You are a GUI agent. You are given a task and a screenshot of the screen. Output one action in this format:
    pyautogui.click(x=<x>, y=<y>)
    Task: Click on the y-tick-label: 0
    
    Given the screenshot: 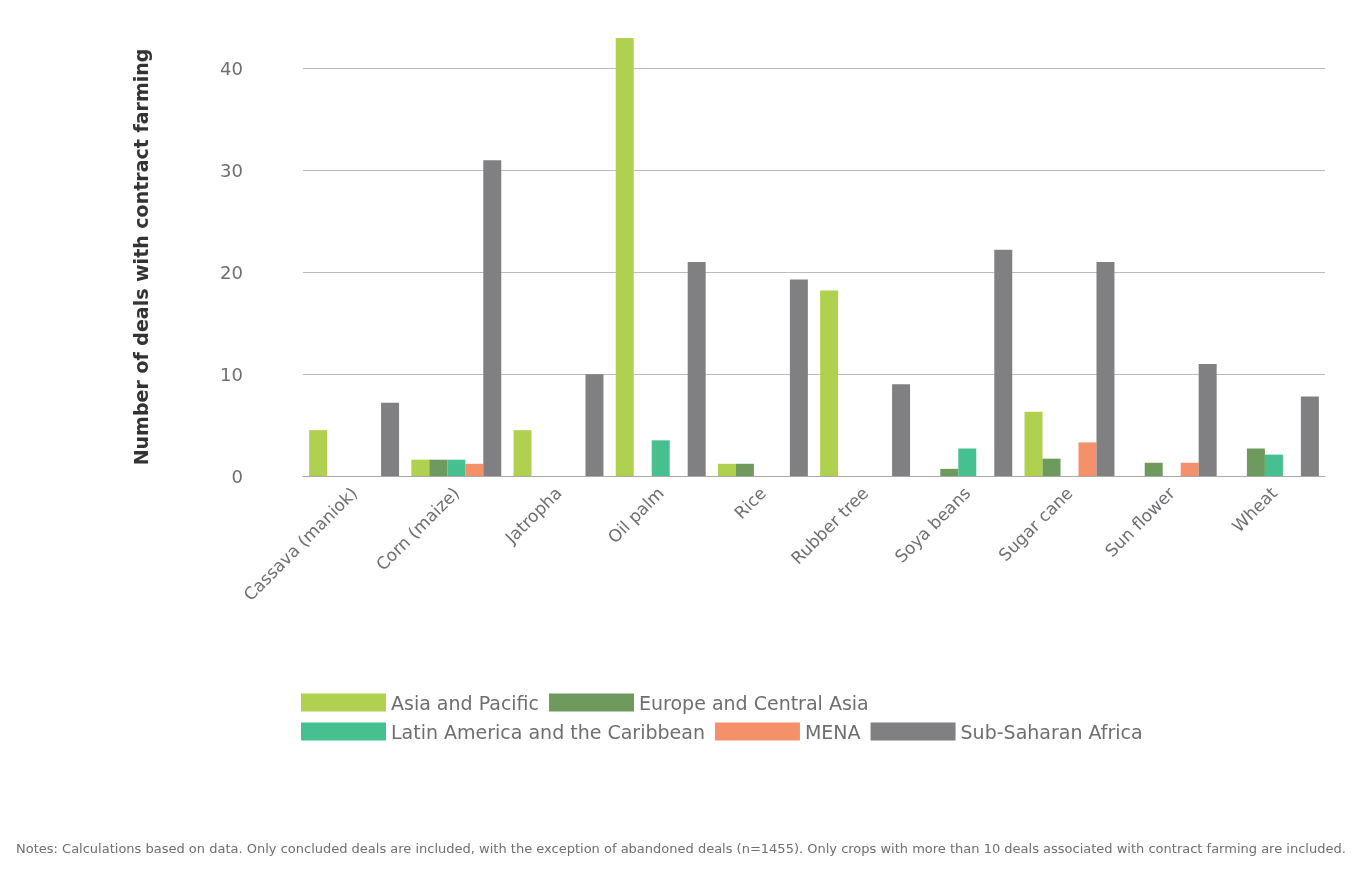 What is the action you would take?
    pyautogui.click(x=237, y=476)
    